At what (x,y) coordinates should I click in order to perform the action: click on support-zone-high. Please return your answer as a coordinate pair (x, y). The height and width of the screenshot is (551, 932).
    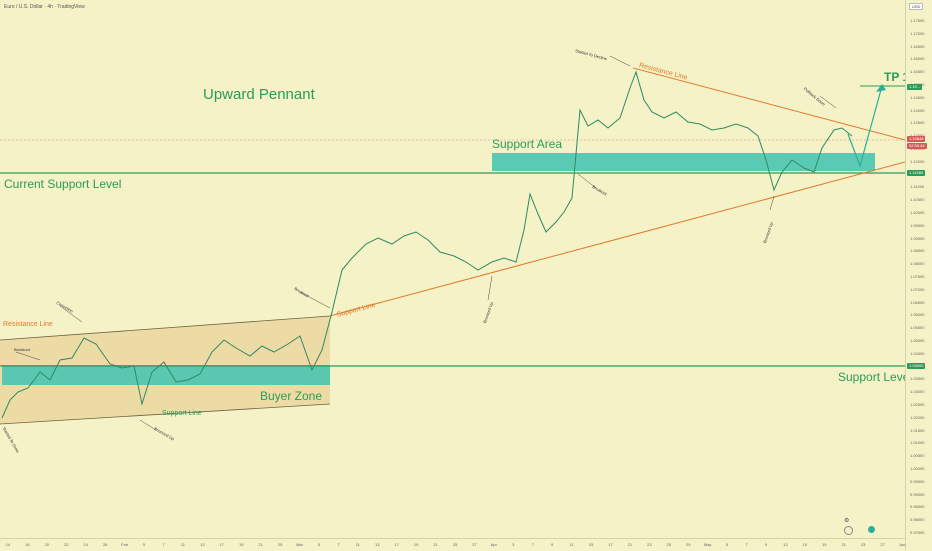
    Looking at the image, I should click on (683, 162).